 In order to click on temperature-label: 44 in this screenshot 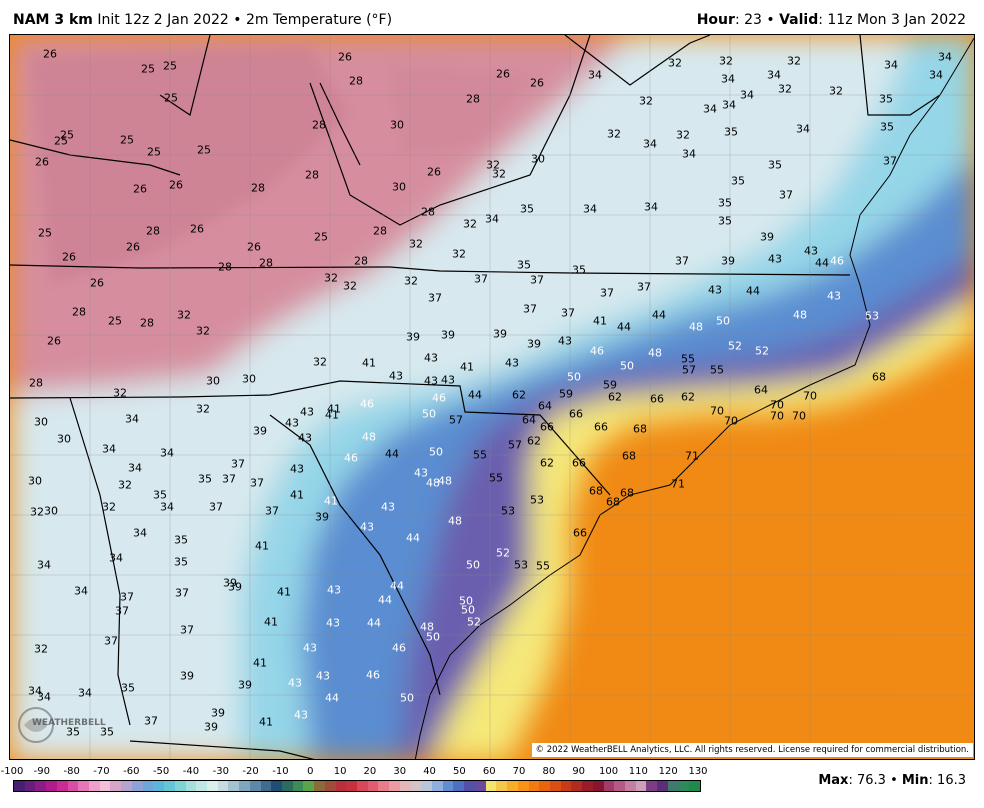, I will do `click(385, 600)`.